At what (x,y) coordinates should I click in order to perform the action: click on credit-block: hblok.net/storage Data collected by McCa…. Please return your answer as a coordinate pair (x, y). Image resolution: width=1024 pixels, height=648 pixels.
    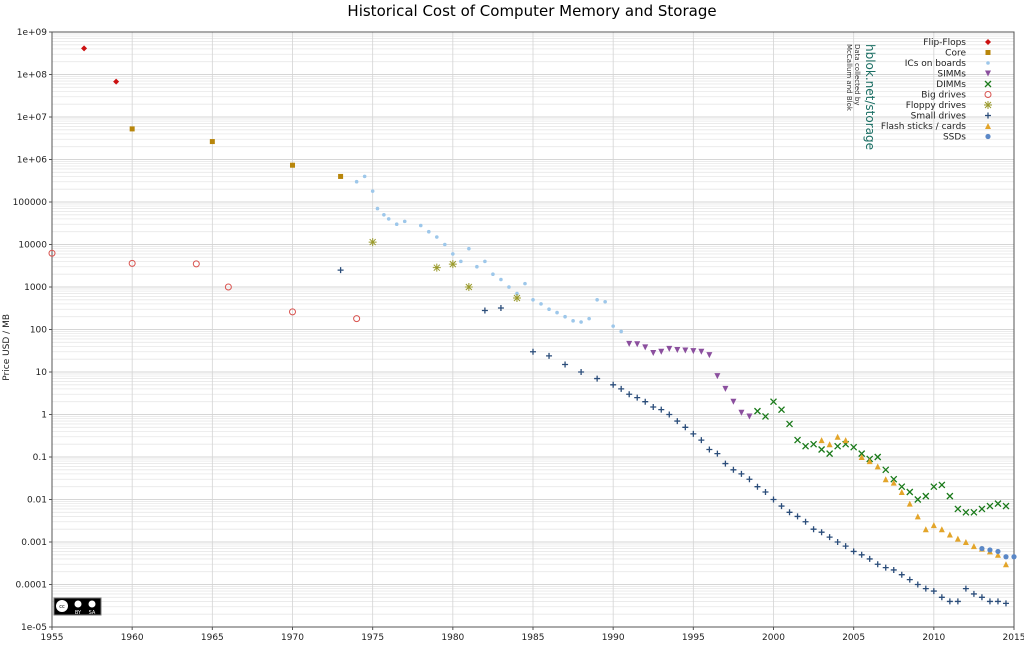
    Looking at the image, I should click on (861, 97).